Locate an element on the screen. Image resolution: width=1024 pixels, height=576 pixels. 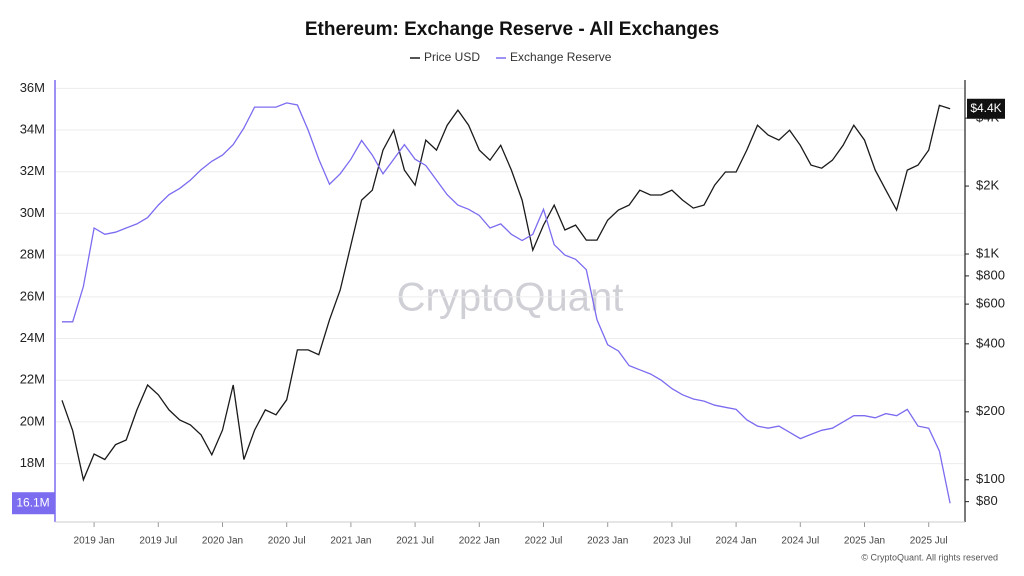
y-tick-label: 30M is located at coordinates (32, 212).